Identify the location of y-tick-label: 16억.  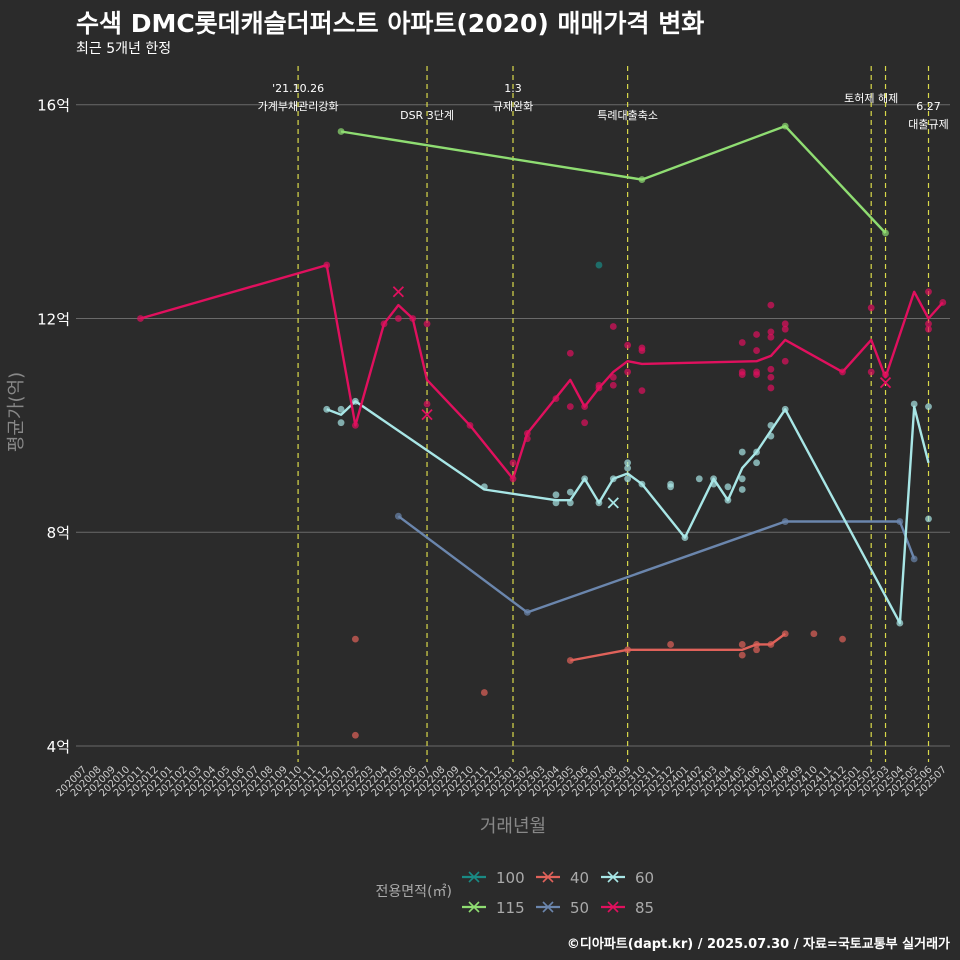
(53, 106).